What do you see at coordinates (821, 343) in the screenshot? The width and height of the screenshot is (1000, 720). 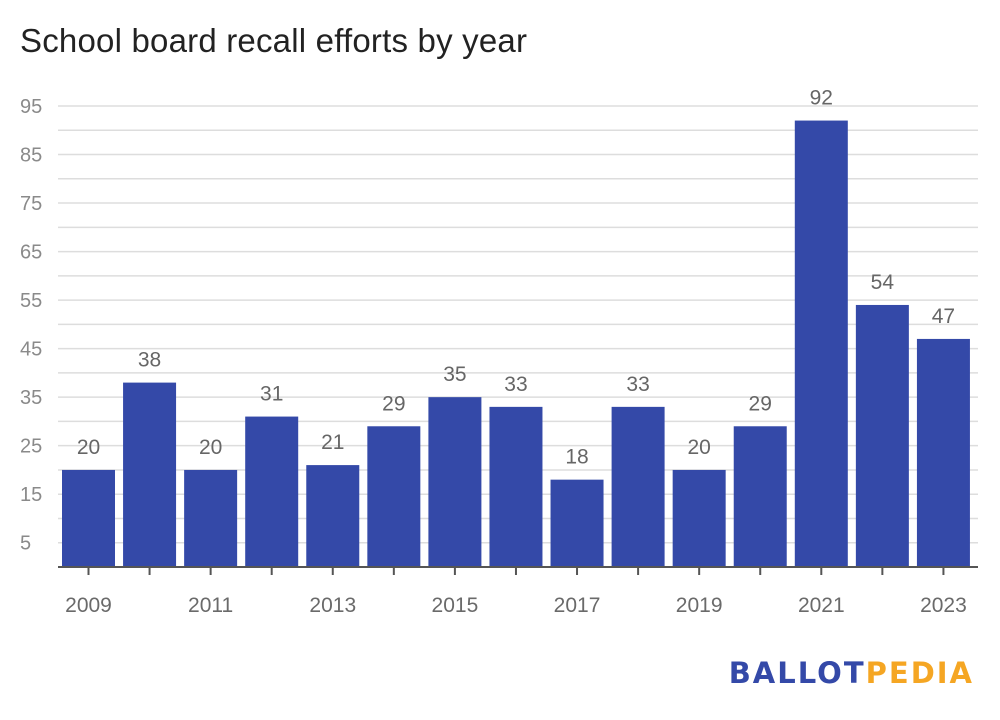 I see `bar-2021` at bounding box center [821, 343].